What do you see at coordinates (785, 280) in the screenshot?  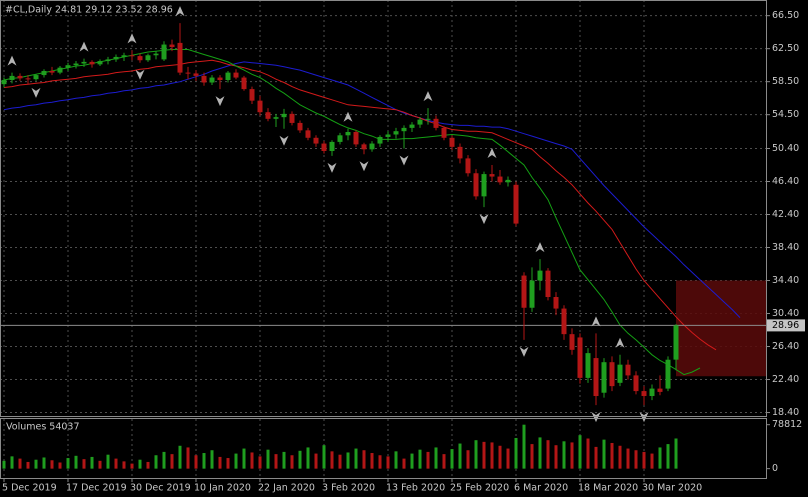 I see `y-tick-label: 34.40` at bounding box center [785, 280].